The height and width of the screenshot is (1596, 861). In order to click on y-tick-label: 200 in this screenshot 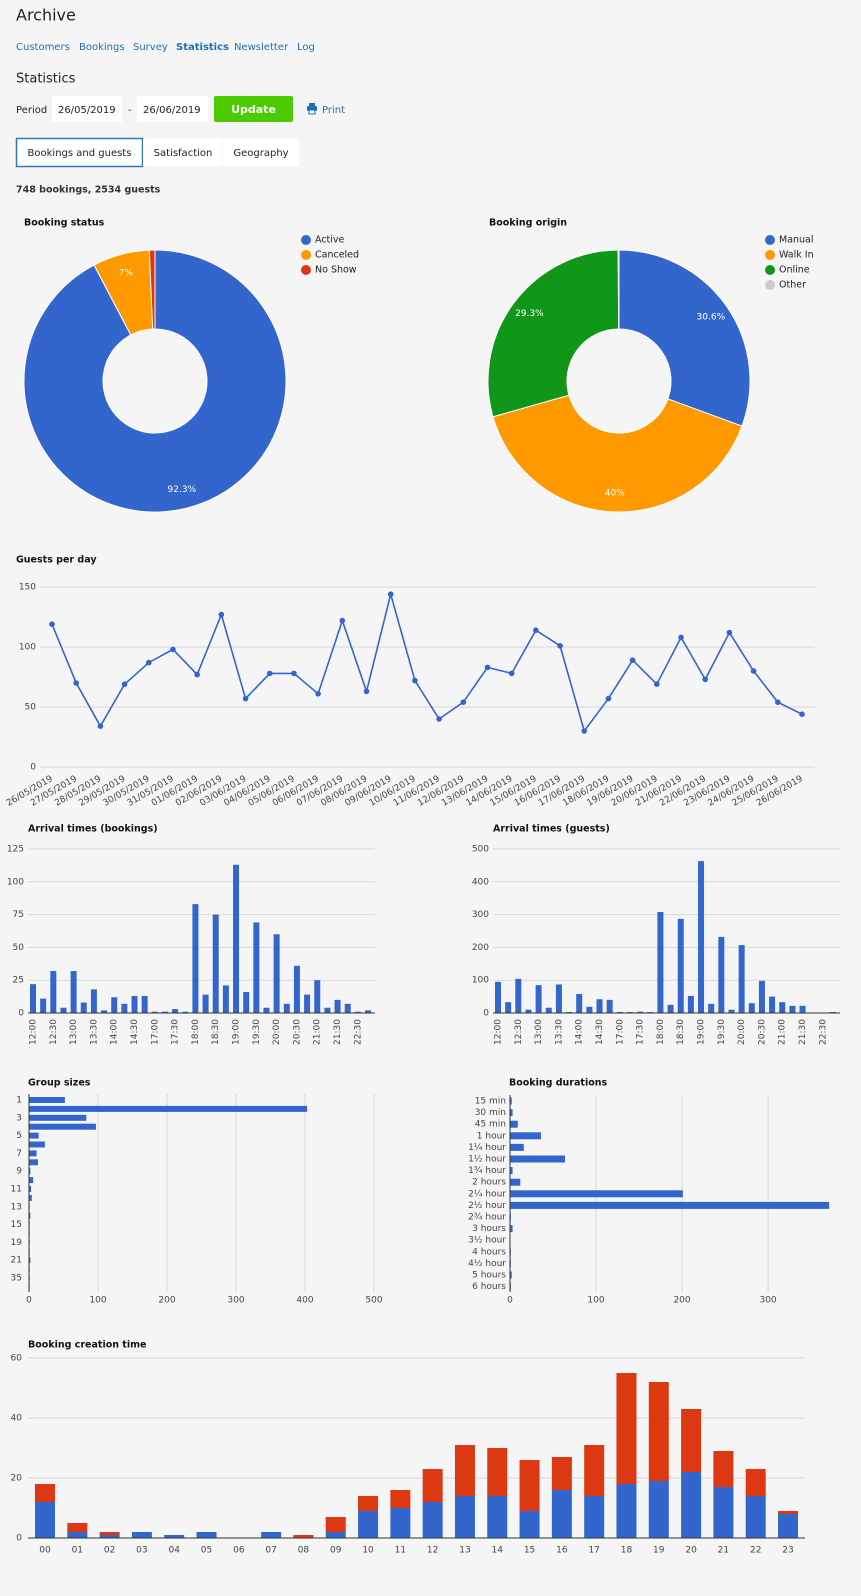, I will do `click(480, 948)`.